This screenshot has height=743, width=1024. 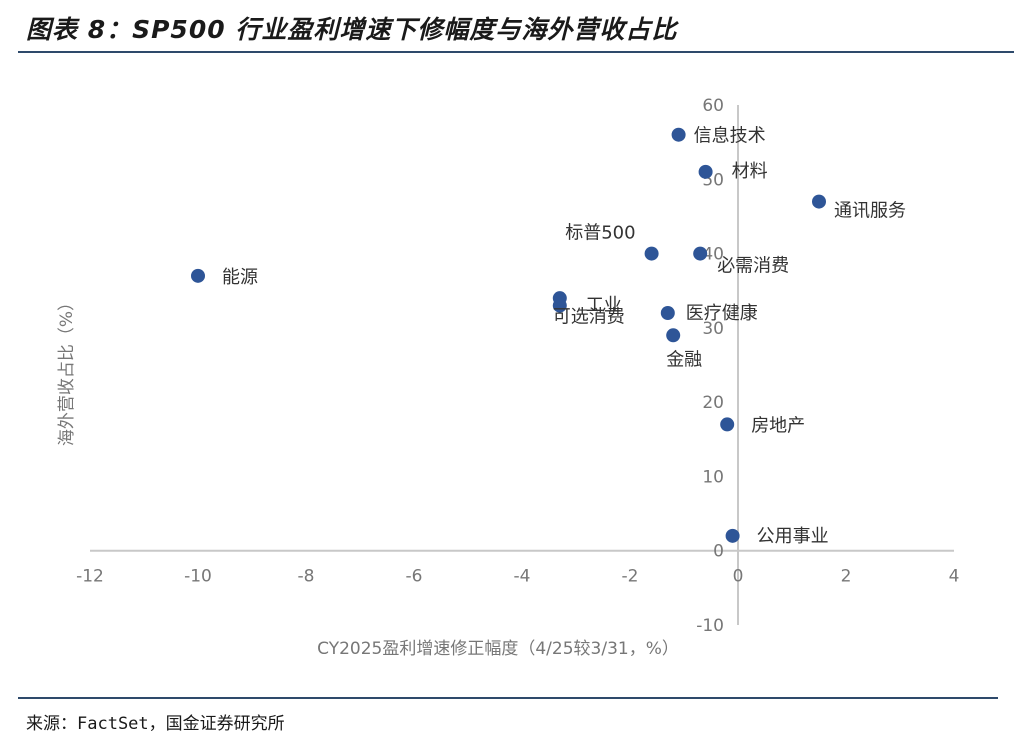 What do you see at coordinates (67, 370) in the screenshot?
I see `y-axis-label: 海外营收占比（%）` at bounding box center [67, 370].